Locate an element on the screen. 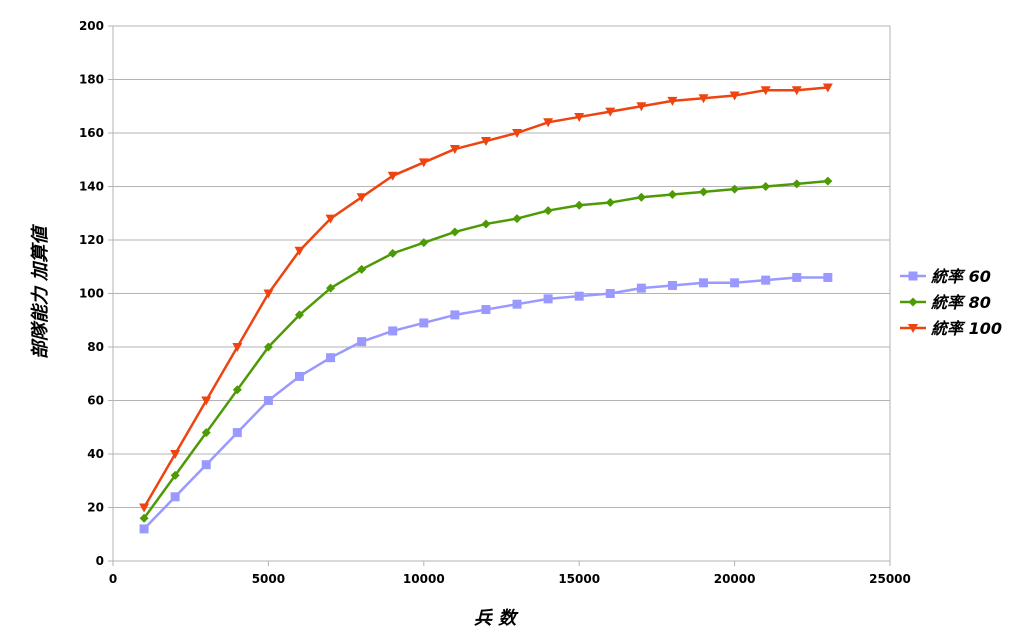 The width and height of the screenshot is (1024, 637). legend-label: 統率 100 is located at coordinates (966, 328).